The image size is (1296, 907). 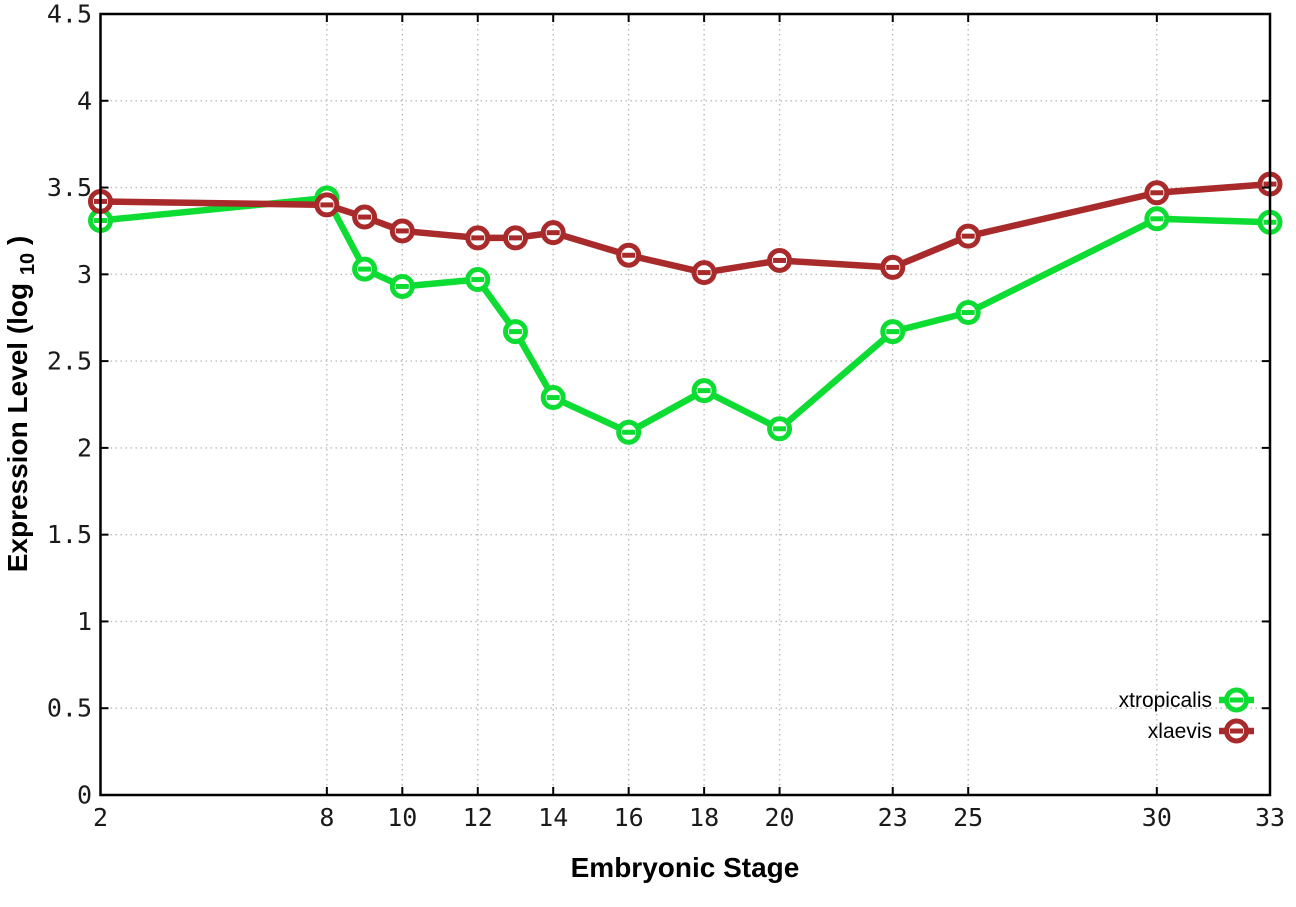 I want to click on y-tick-label: 0, so click(x=84, y=795).